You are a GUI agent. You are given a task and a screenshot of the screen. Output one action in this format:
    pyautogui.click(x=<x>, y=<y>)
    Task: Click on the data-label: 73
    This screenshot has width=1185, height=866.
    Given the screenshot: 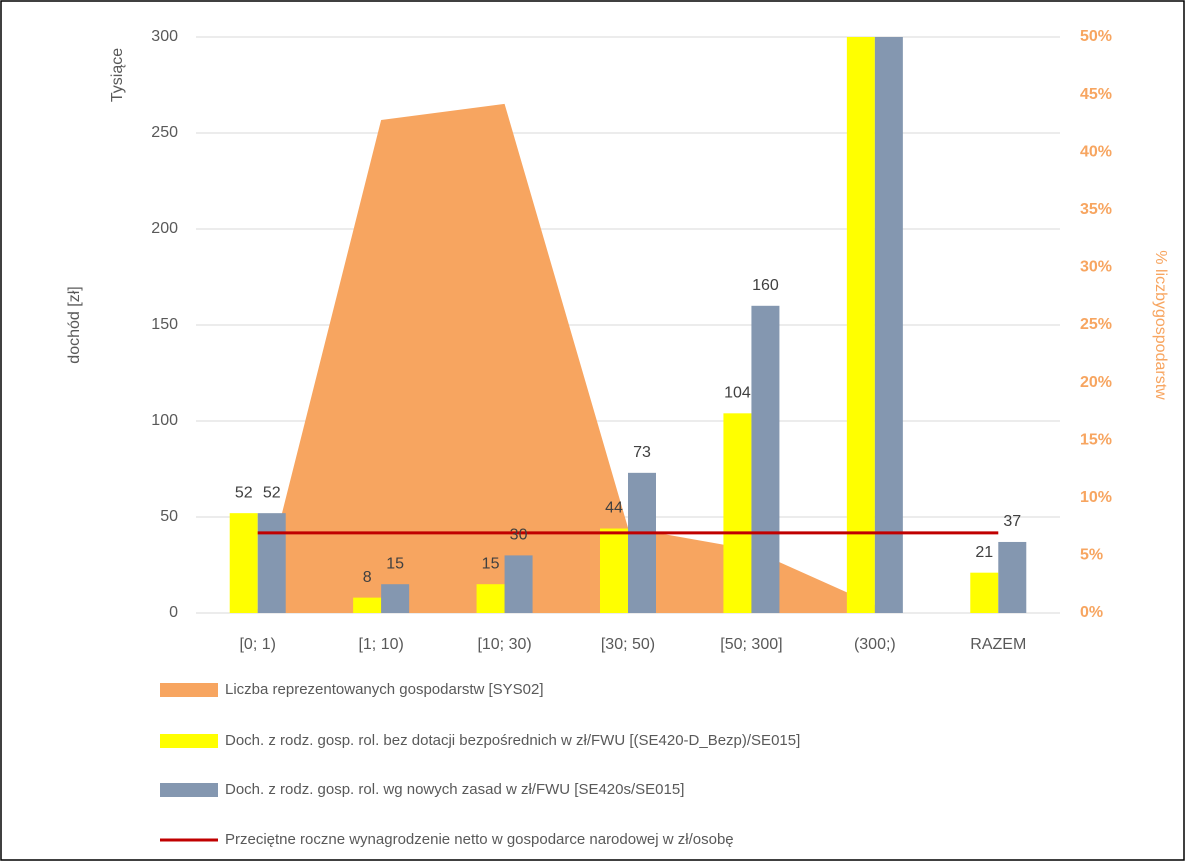 What is the action you would take?
    pyautogui.click(x=642, y=452)
    